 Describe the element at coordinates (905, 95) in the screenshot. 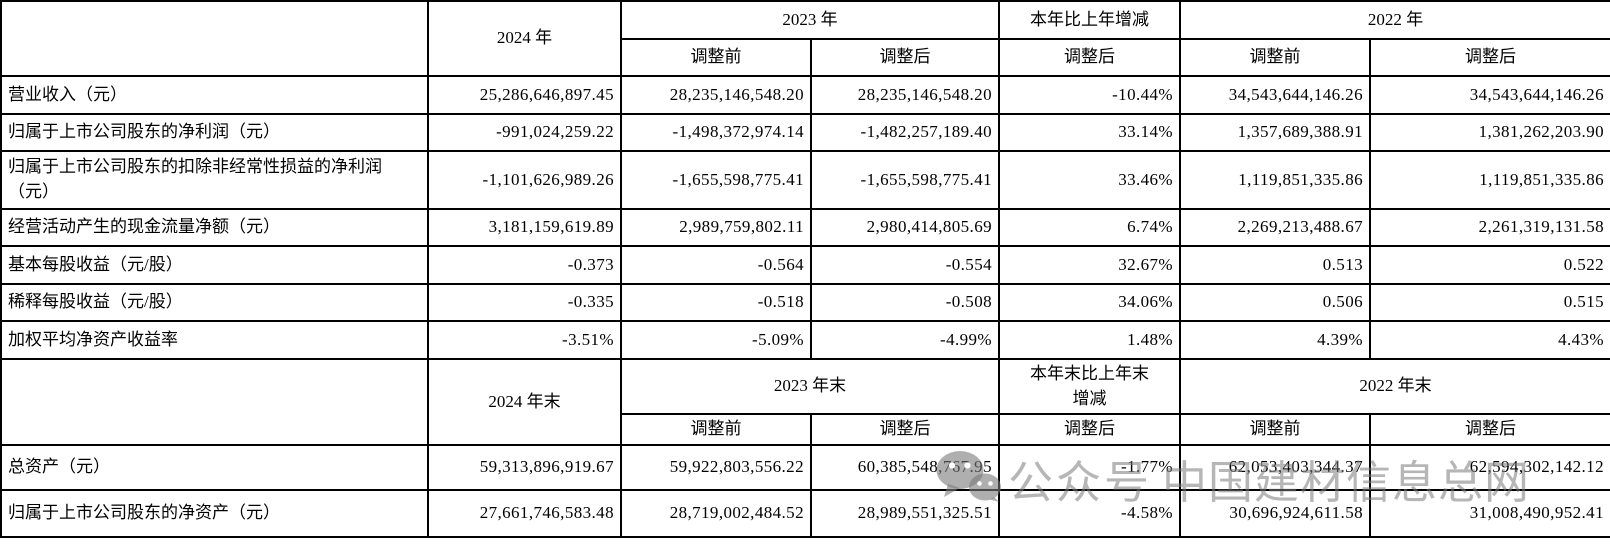

I see `value-2023-post: 28,235,146,548.20` at that location.